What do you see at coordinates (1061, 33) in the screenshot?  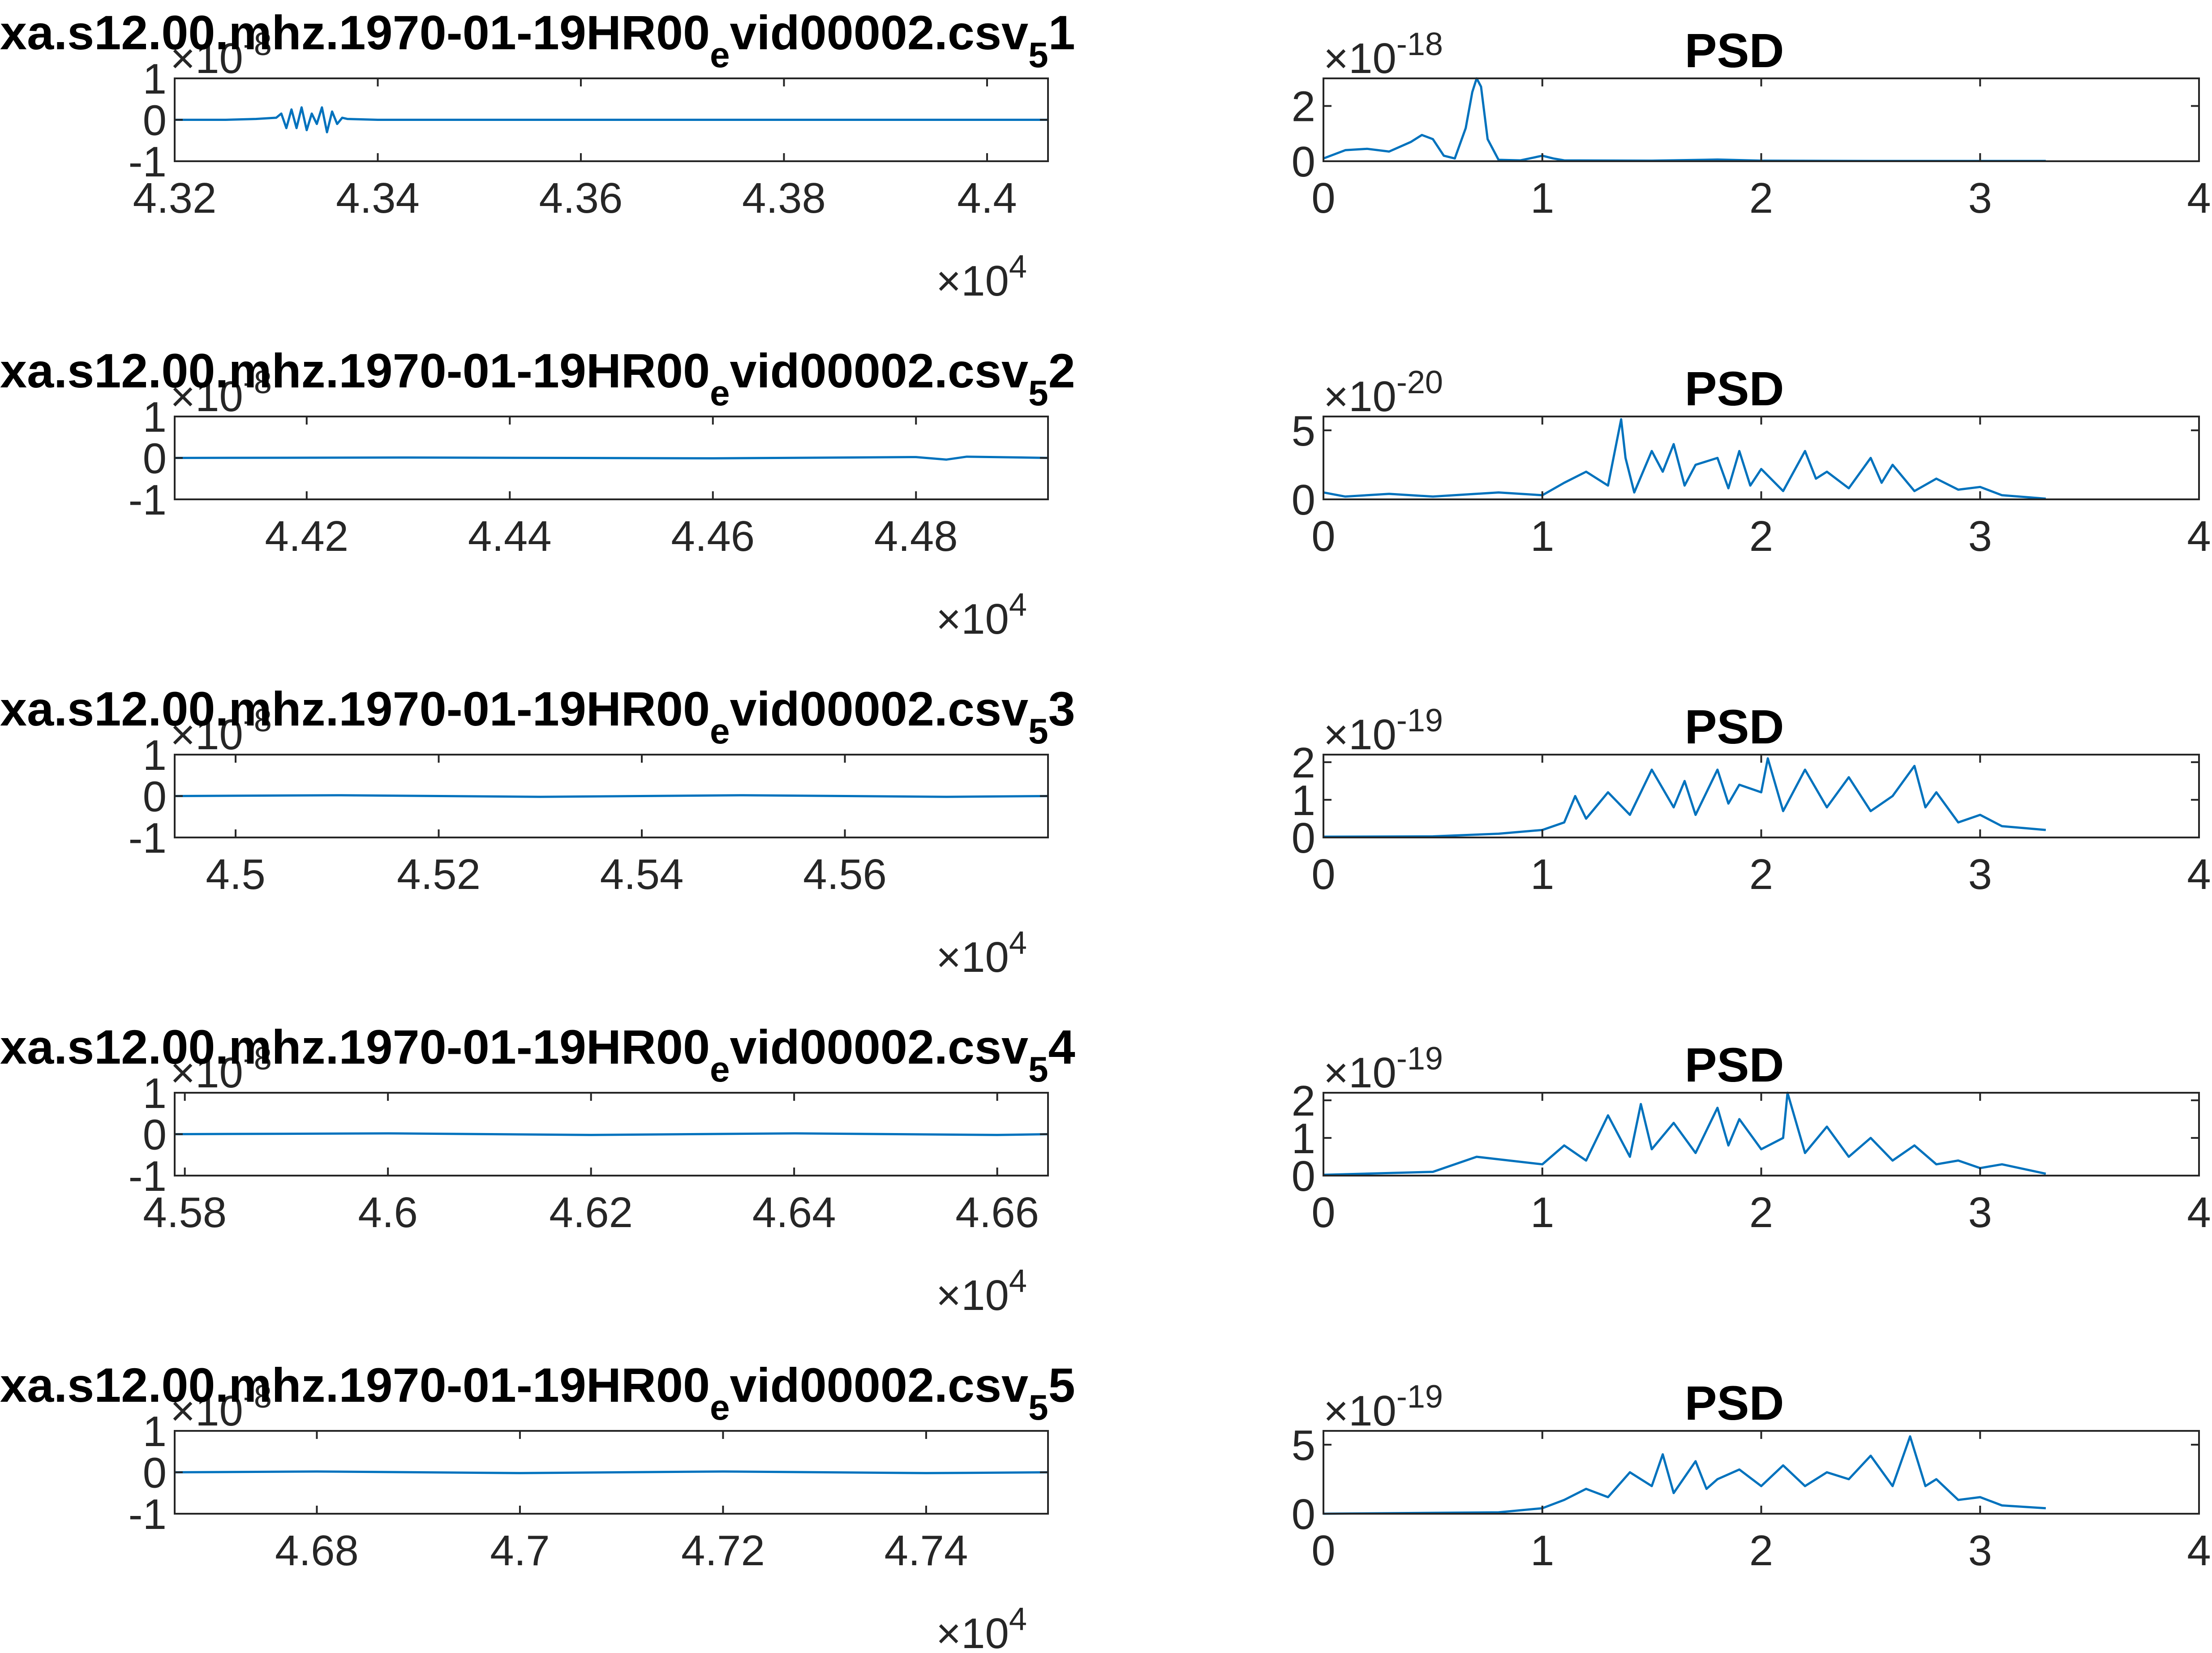 I see `title-part: 1` at bounding box center [1061, 33].